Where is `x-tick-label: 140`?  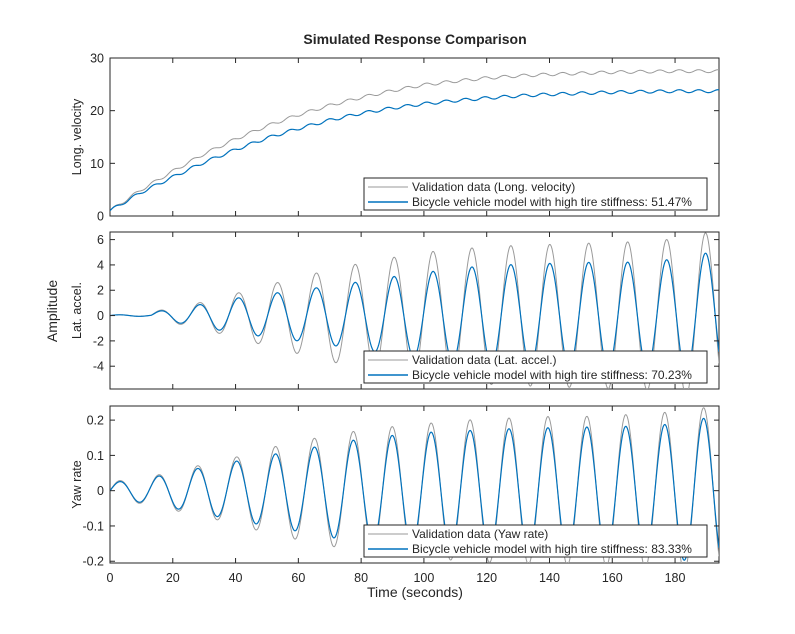
x-tick-label: 140 is located at coordinates (549, 578).